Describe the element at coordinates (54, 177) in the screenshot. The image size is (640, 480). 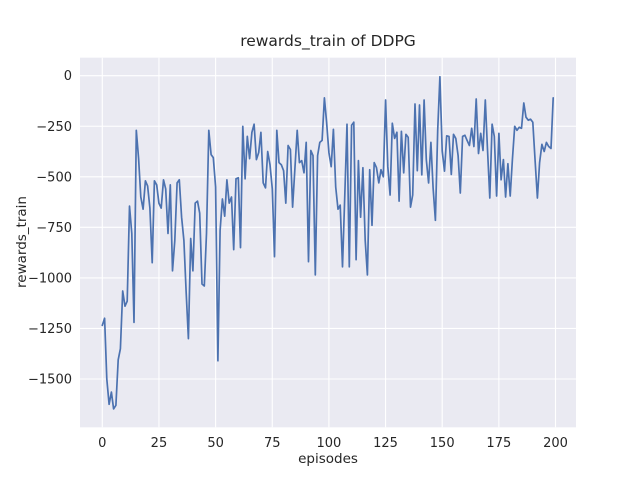
I see `y-tick-label: −500` at that location.